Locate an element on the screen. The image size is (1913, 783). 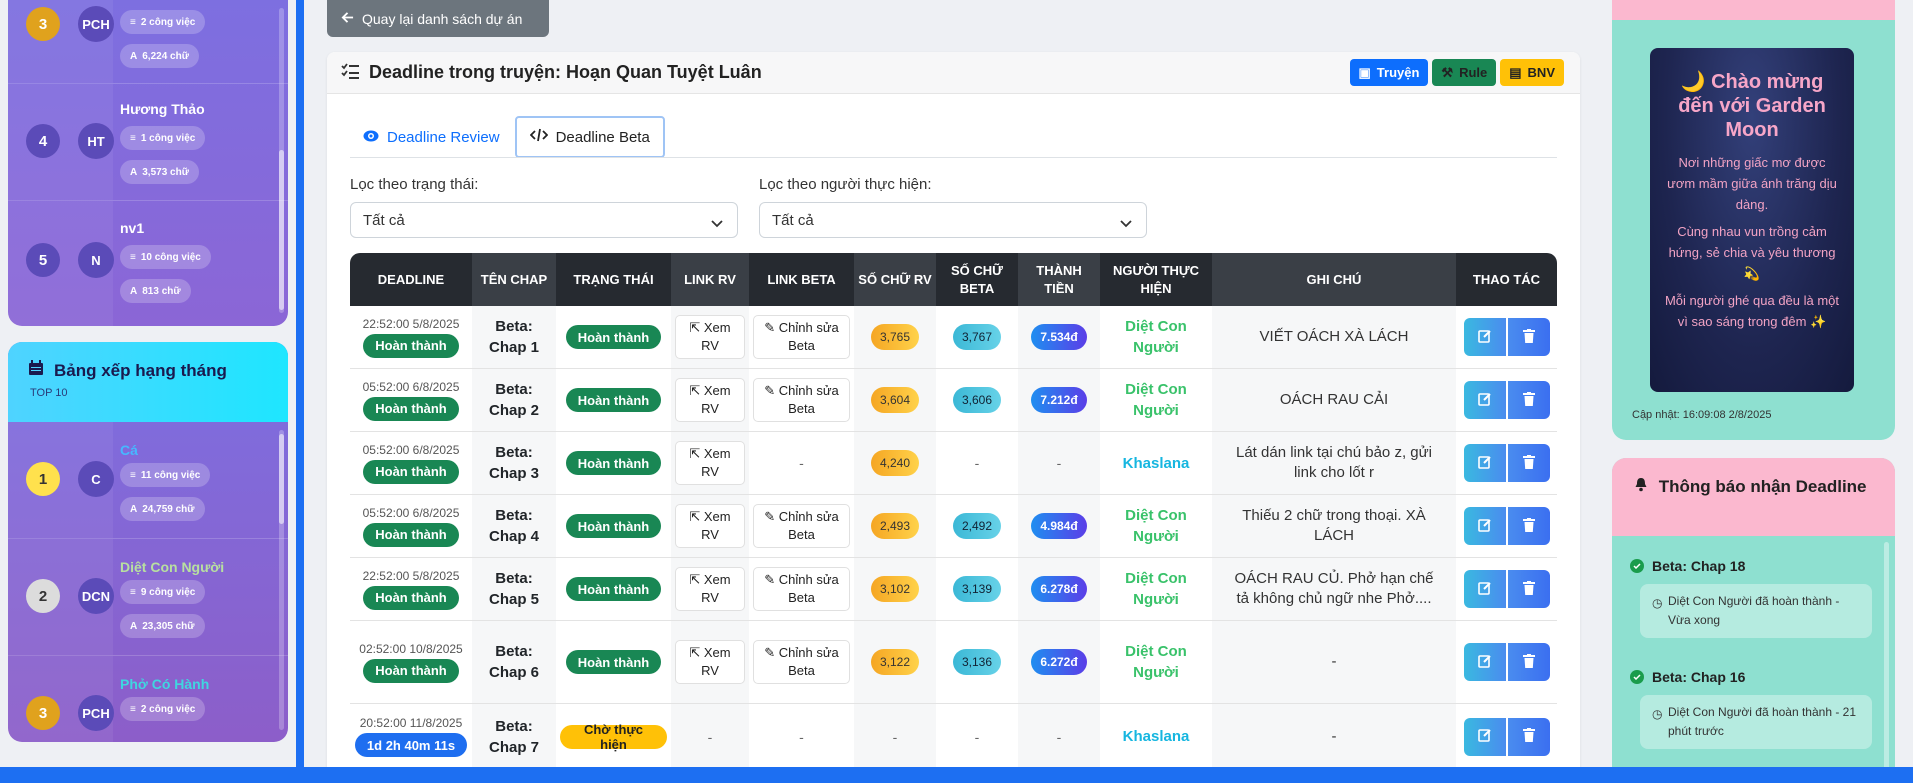
rv-count-badge: 2,493 is located at coordinates (895, 526).